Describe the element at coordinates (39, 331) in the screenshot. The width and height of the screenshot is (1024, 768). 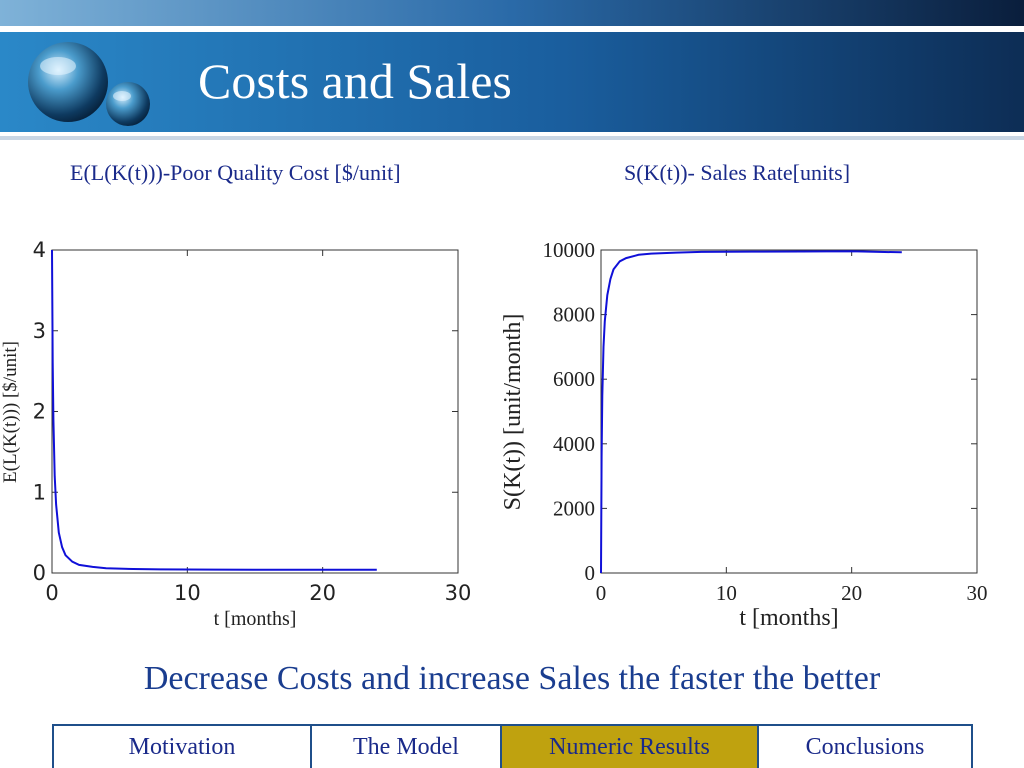
I see `y-tick-label: 3` at that location.